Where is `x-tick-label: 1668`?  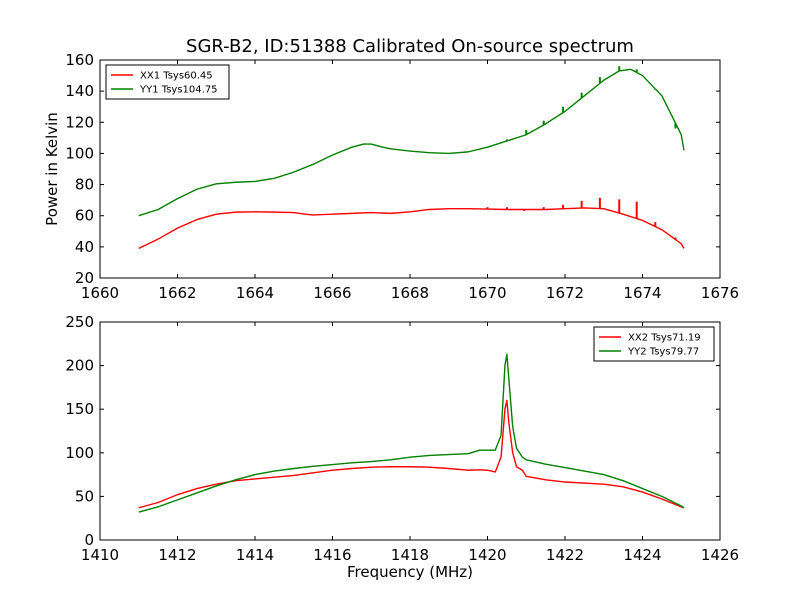 x-tick-label: 1668 is located at coordinates (410, 293).